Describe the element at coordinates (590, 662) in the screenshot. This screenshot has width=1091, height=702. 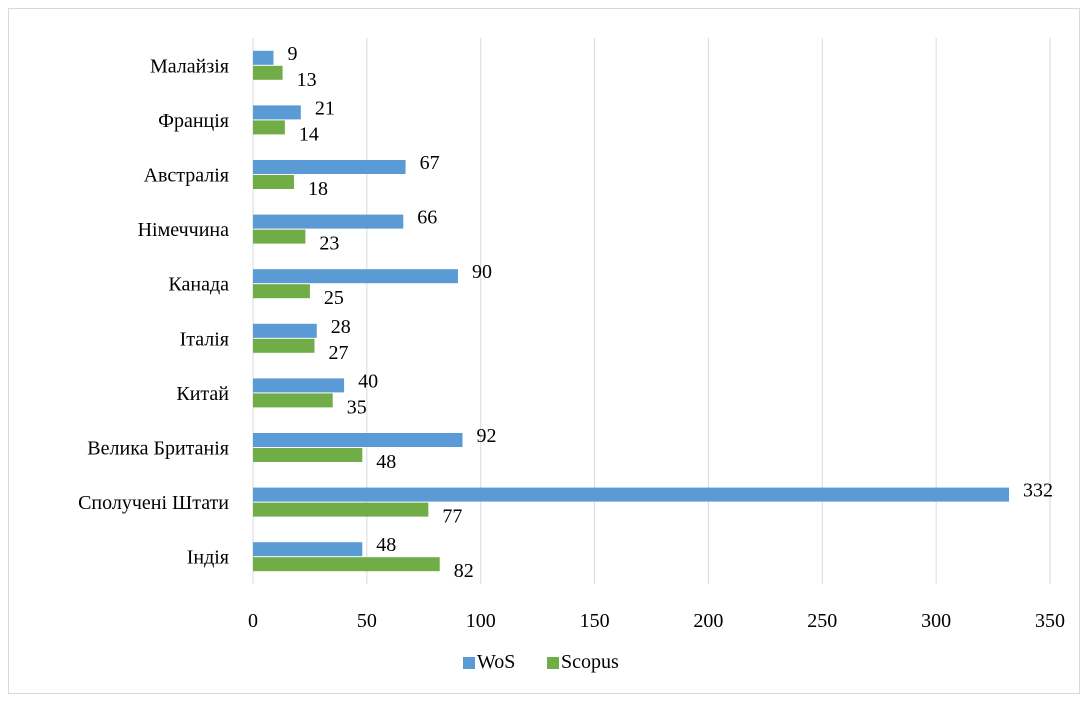
I see `legend-label-scopus: Scopus` at that location.